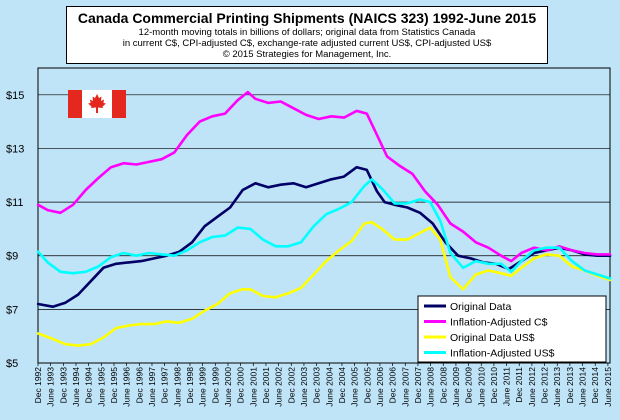 The width and height of the screenshot is (620, 420). I want to click on x-tick-label: June 2000, so click(228, 387).